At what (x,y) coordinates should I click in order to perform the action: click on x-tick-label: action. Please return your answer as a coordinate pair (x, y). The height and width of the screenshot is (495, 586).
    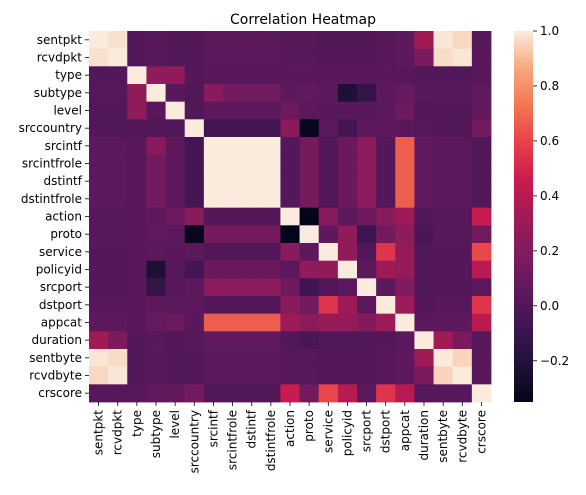
    Looking at the image, I should click on (290, 428).